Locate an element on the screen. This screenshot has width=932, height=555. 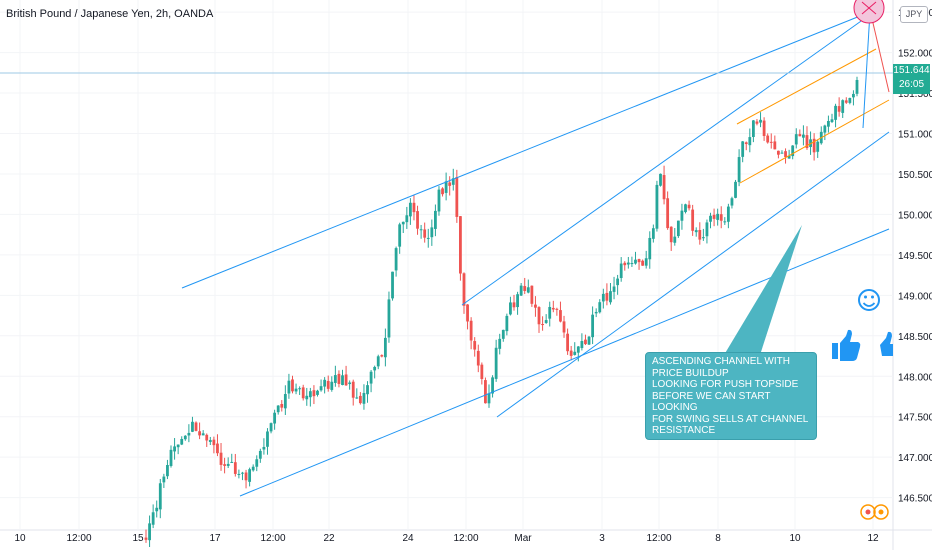
chart-title: British Pound / Japanese Yen, 2h, OANDA is located at coordinates (110, 14).